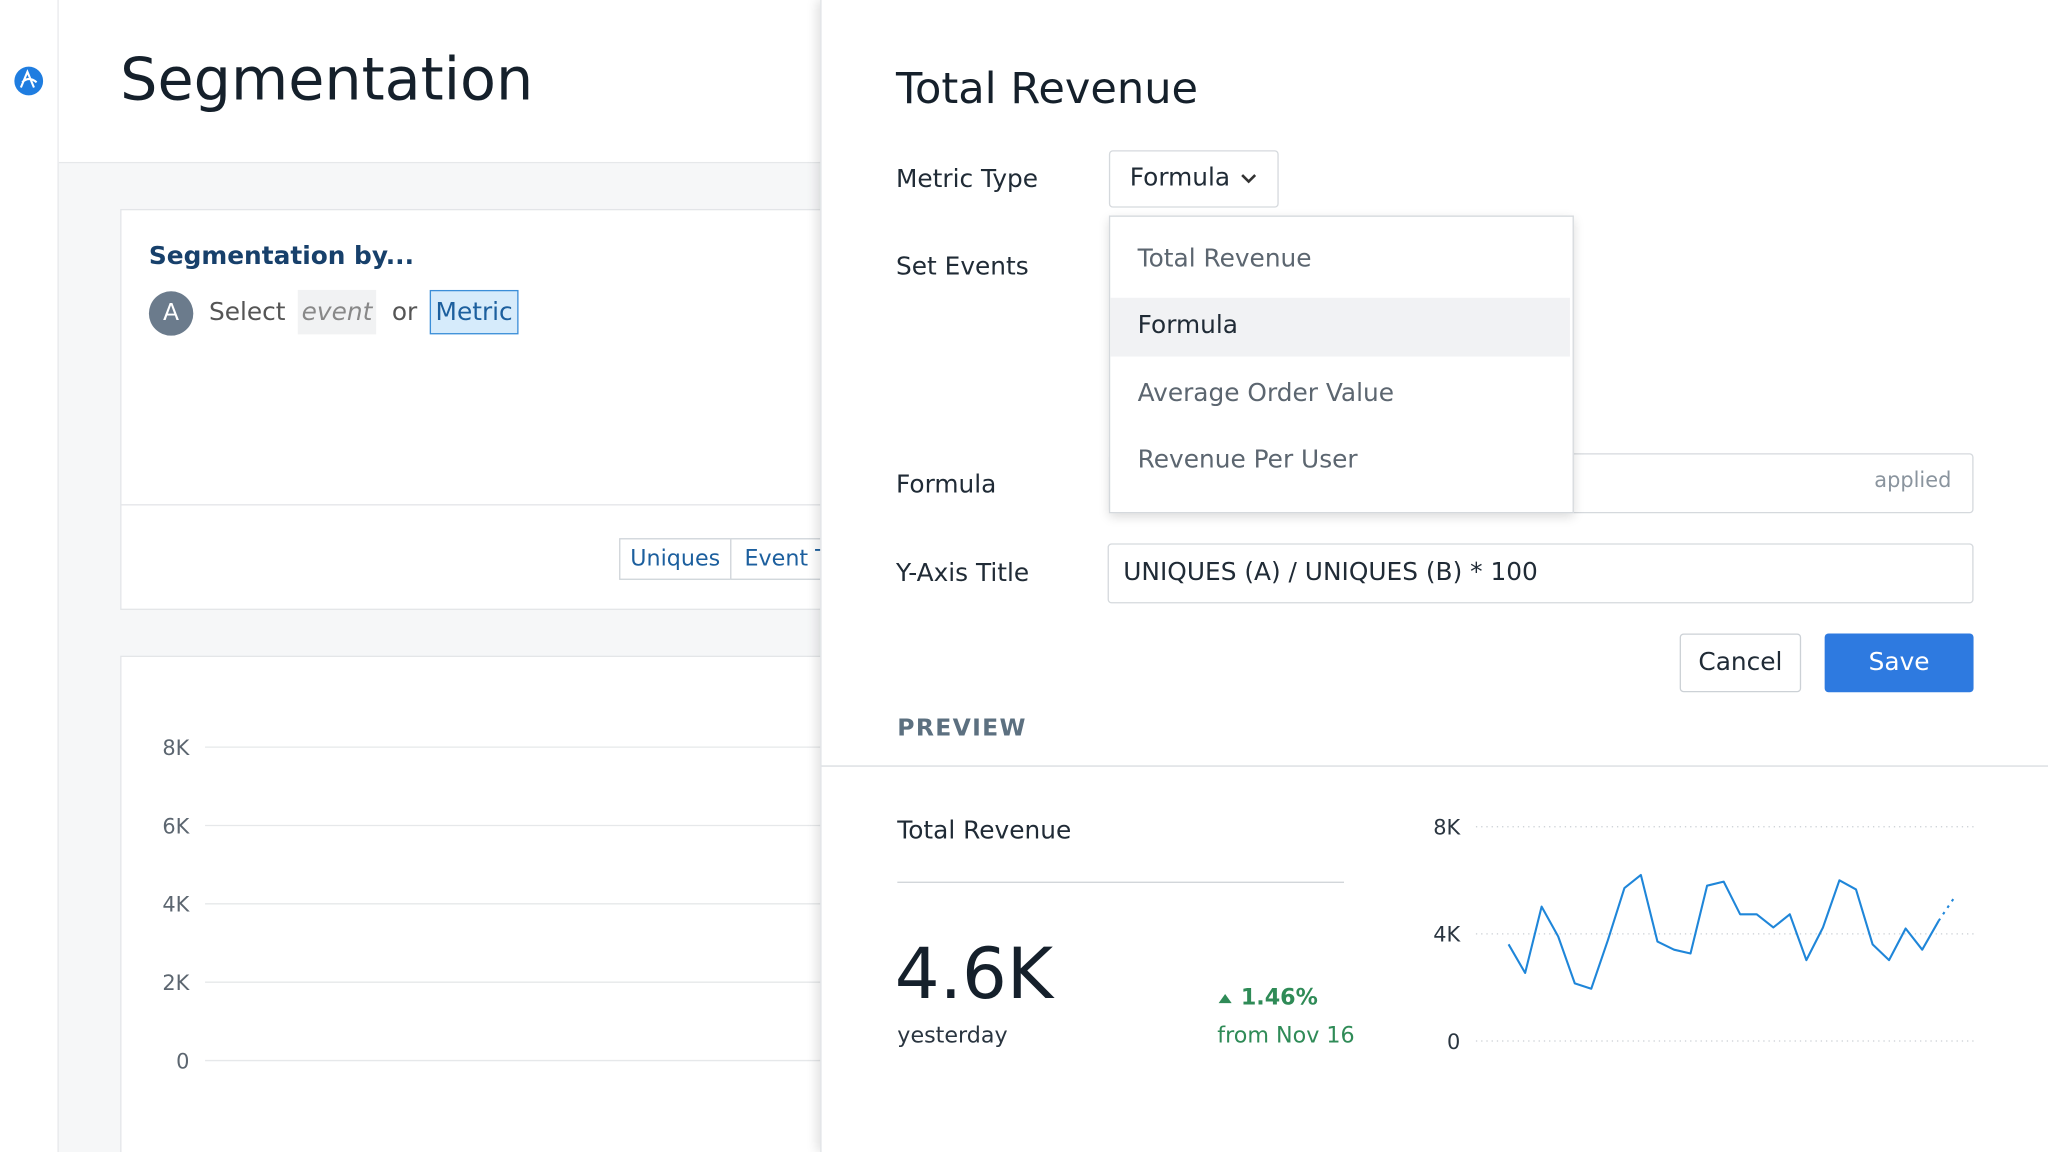 This screenshot has height=1152, width=2048. Describe the element at coordinates (962, 573) in the screenshot. I see `y-axis-title-label: Y-Axis Title` at that location.